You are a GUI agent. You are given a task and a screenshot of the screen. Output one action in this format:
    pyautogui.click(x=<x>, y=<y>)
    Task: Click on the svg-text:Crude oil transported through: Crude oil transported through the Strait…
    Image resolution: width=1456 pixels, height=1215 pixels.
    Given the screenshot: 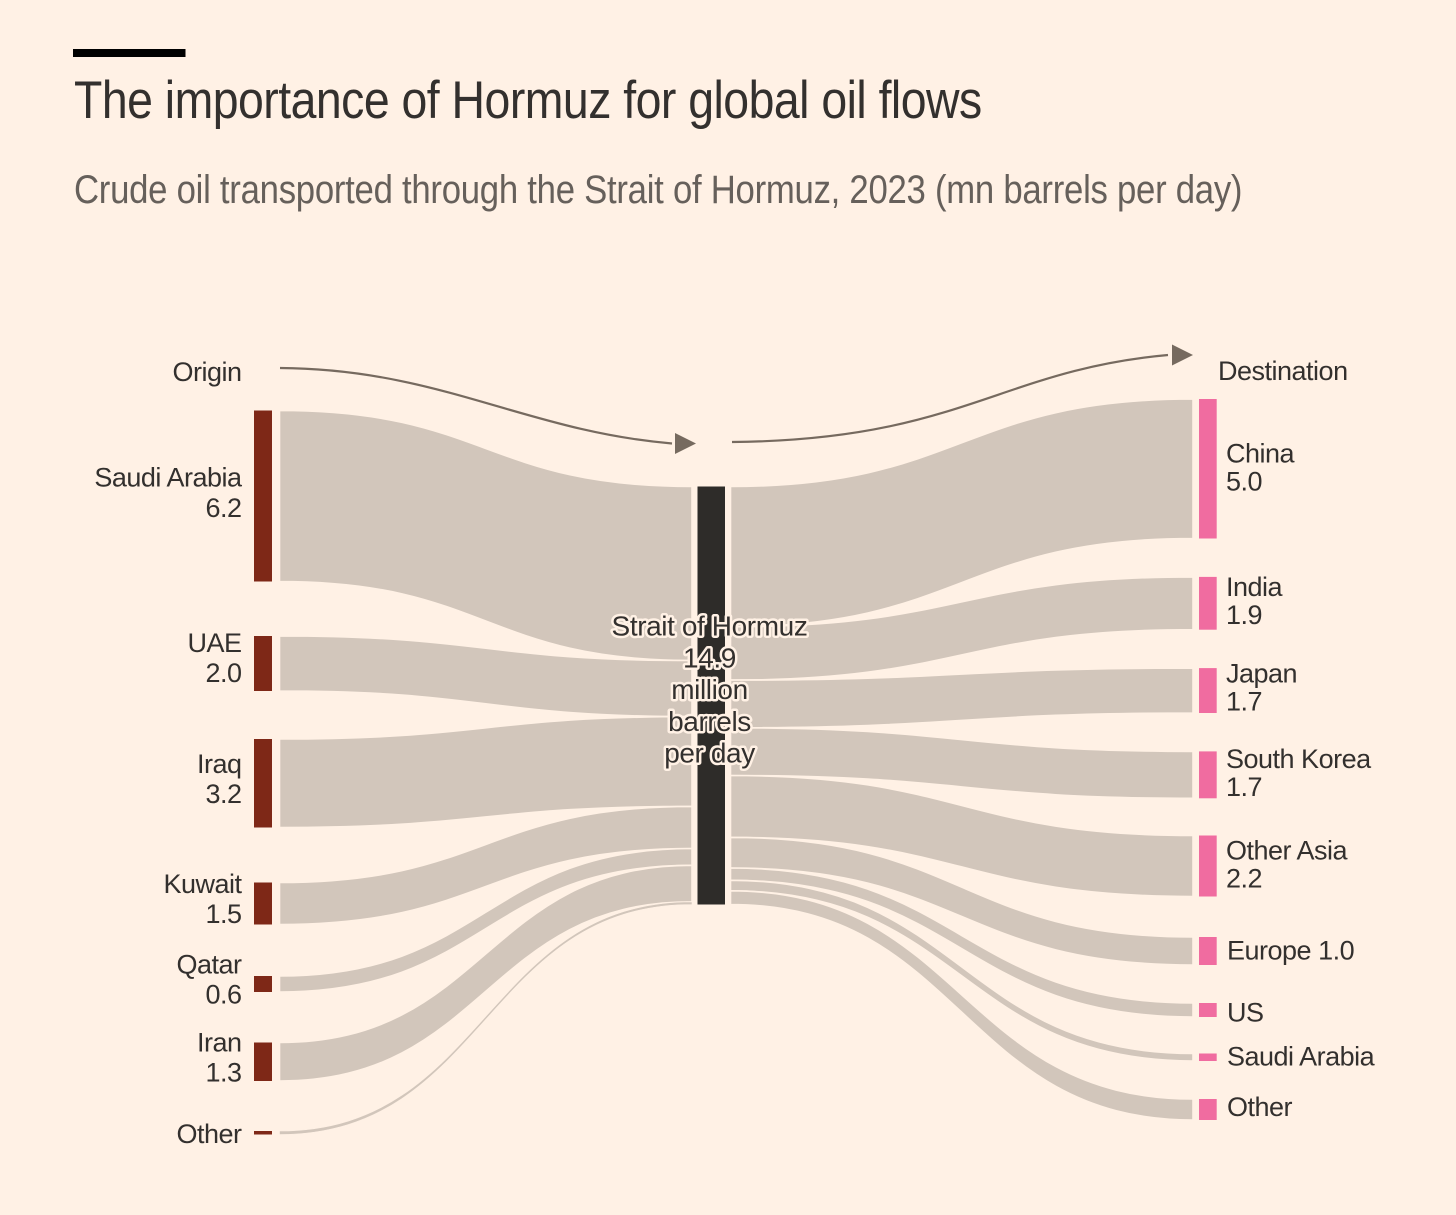 What is the action you would take?
    pyautogui.click(x=658, y=189)
    